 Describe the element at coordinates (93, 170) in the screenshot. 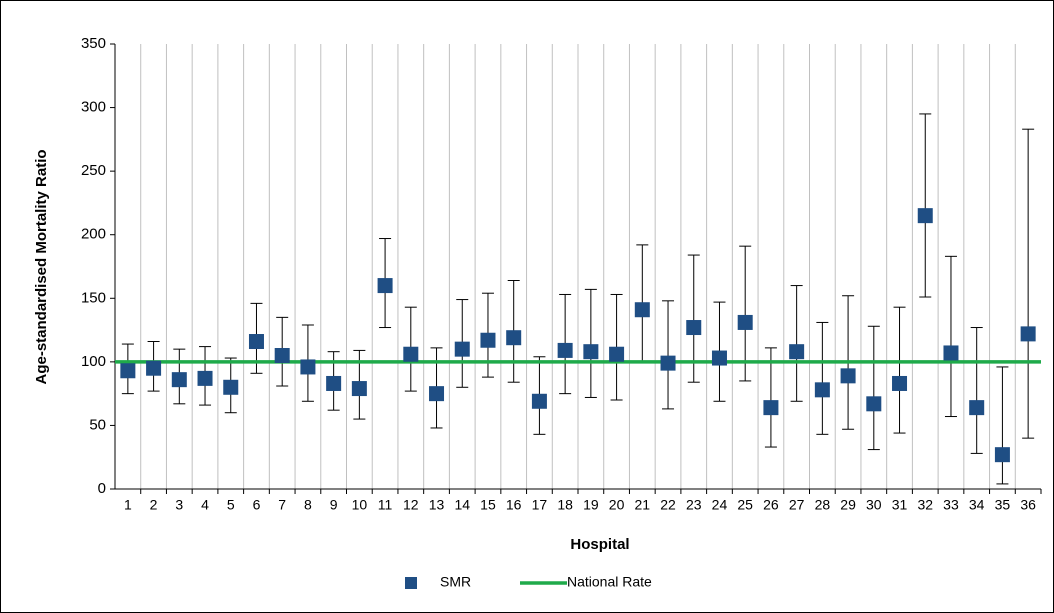

I see `y-tick-label: 250` at that location.